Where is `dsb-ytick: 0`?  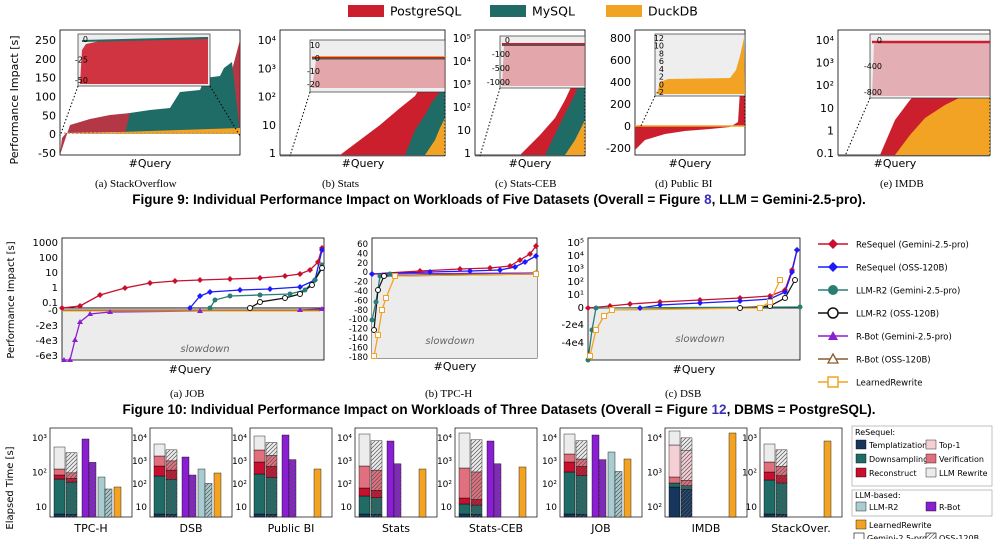
dsb-ytick: 0 is located at coordinates (581, 308).